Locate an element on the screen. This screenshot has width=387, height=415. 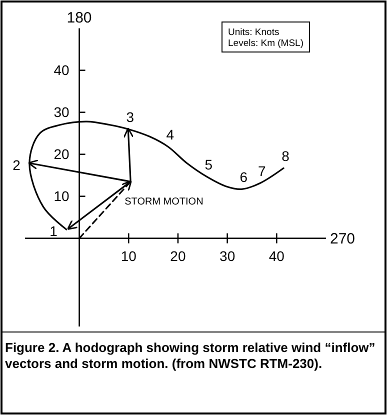
annotation: 3 is located at coordinates (130, 116).